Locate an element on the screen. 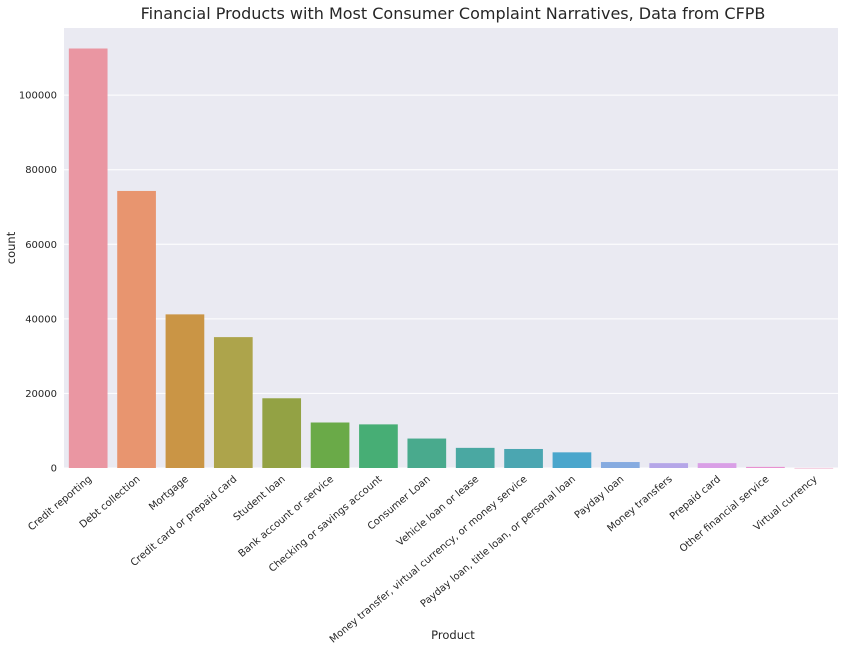 Image resolution: width=852 pixels, height=648 pixels. y-tick-label: 60000 is located at coordinates (41, 245).